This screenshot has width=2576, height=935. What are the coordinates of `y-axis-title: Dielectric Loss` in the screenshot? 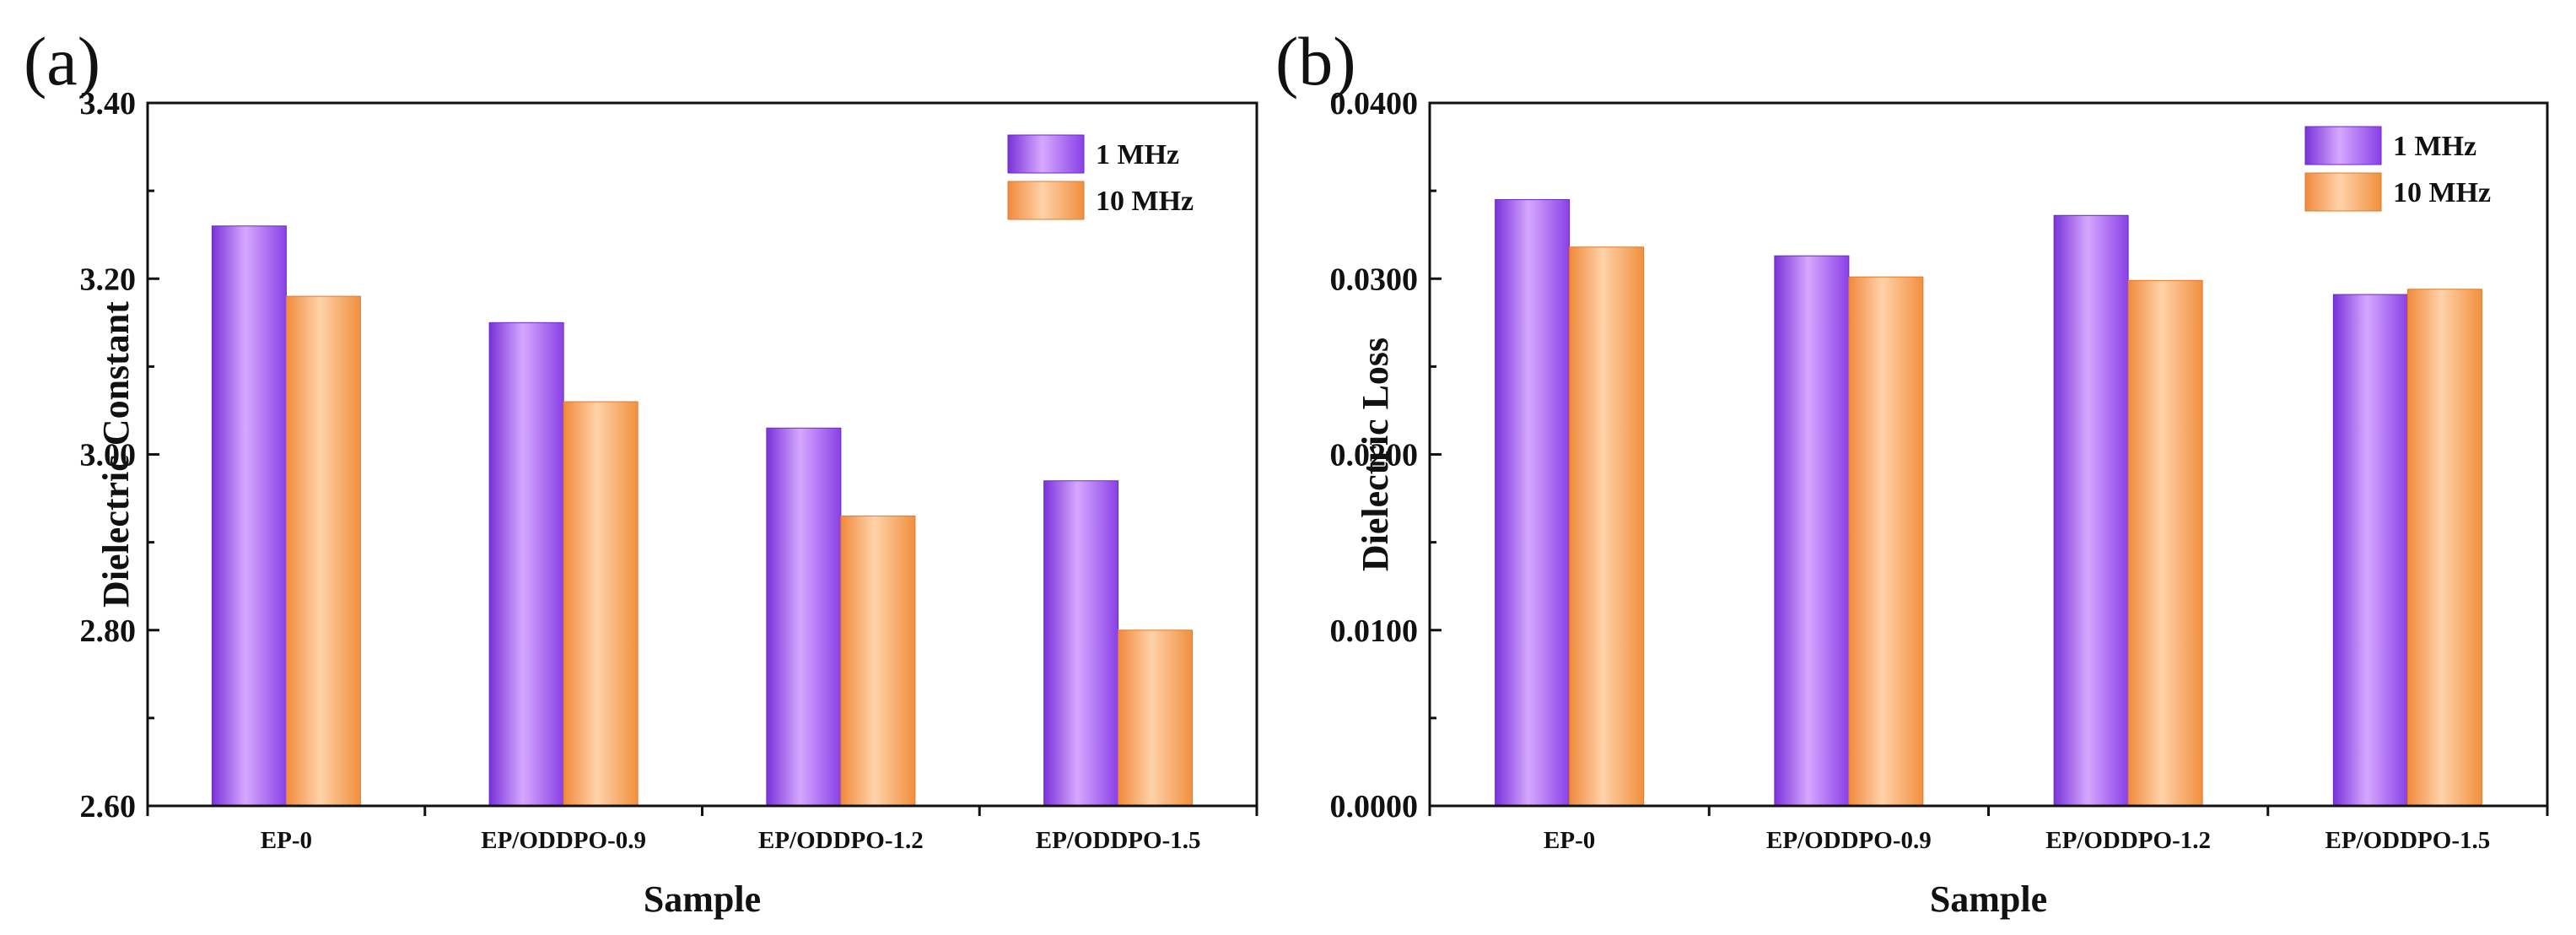 It's located at (1375, 454).